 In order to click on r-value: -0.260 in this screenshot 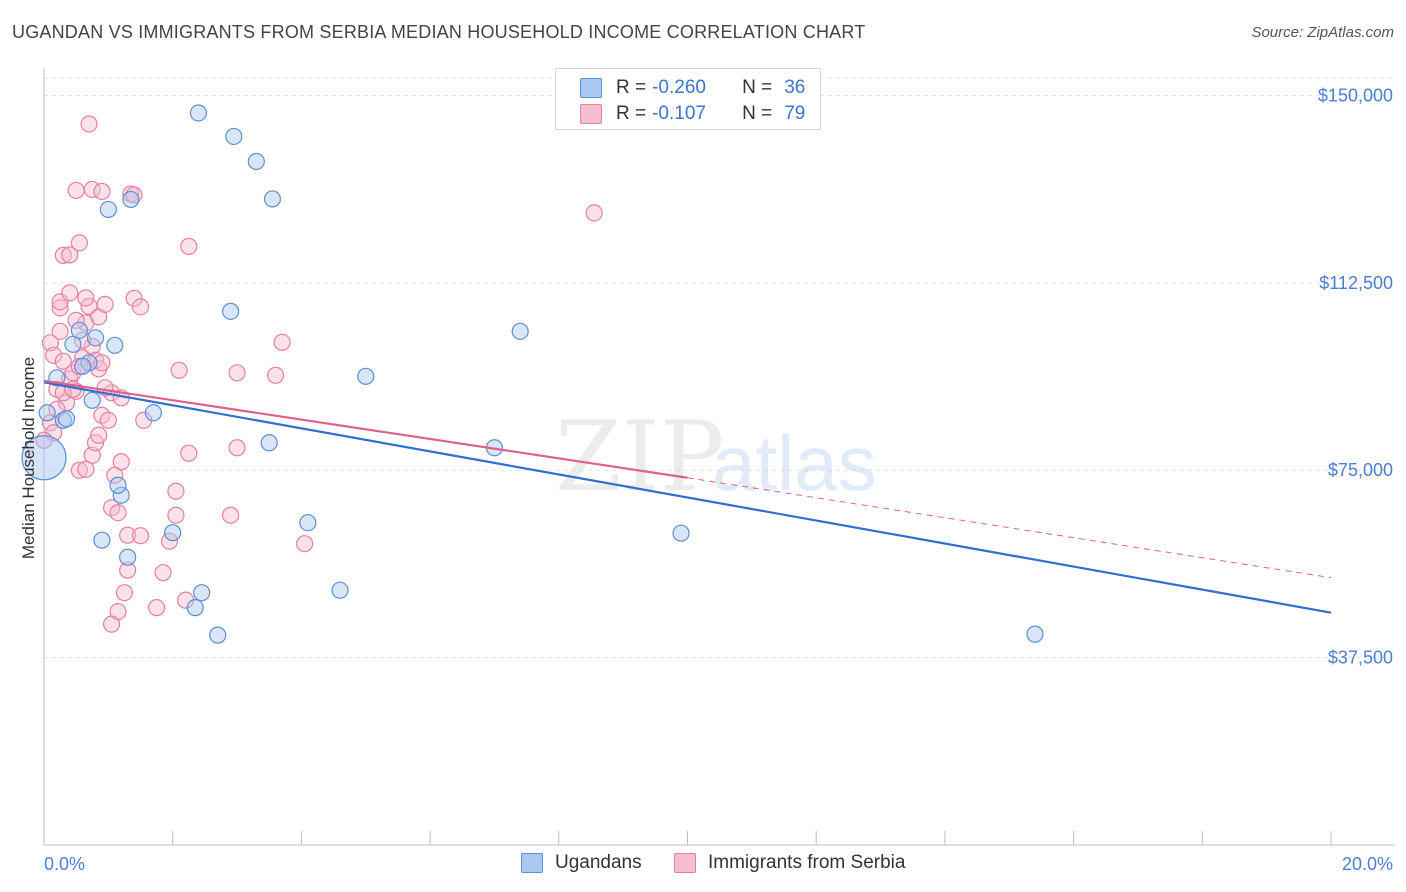, I will do `click(679, 87)`.